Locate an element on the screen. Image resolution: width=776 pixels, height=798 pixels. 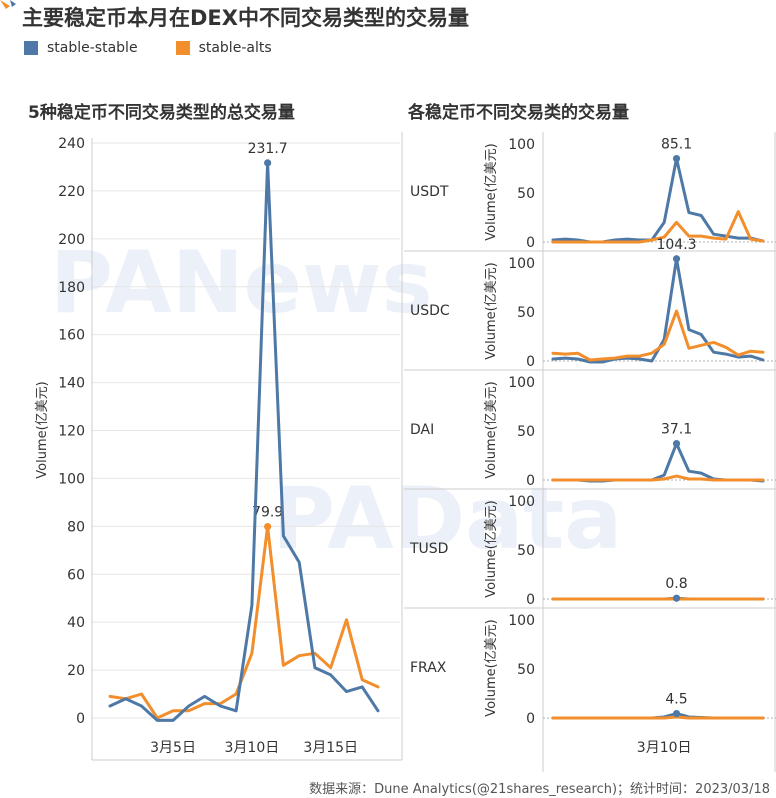
left-peak-point-stable-alts is located at coordinates (268, 526).